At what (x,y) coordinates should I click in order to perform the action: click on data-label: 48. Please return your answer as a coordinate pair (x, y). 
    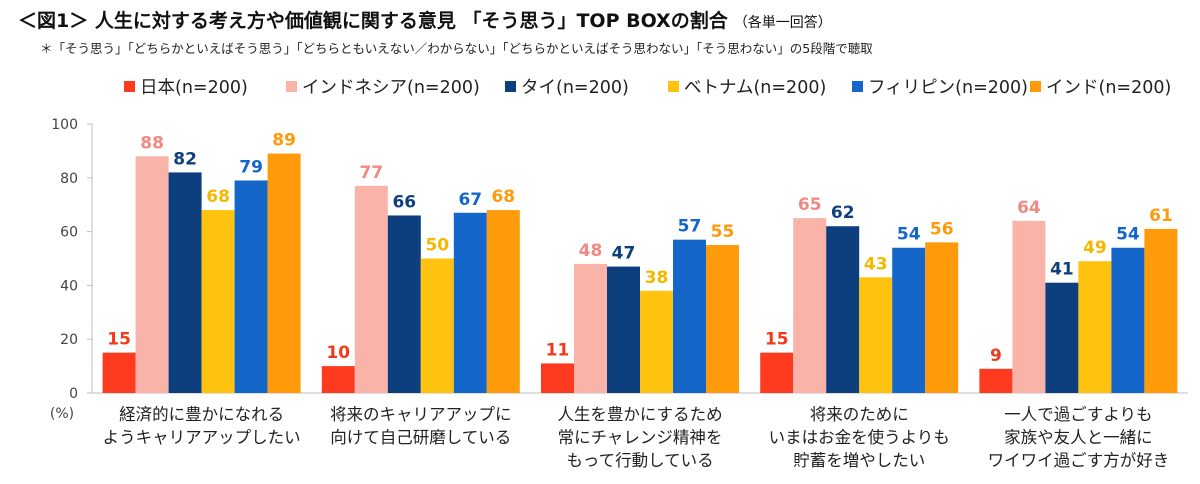
    Looking at the image, I should click on (591, 251).